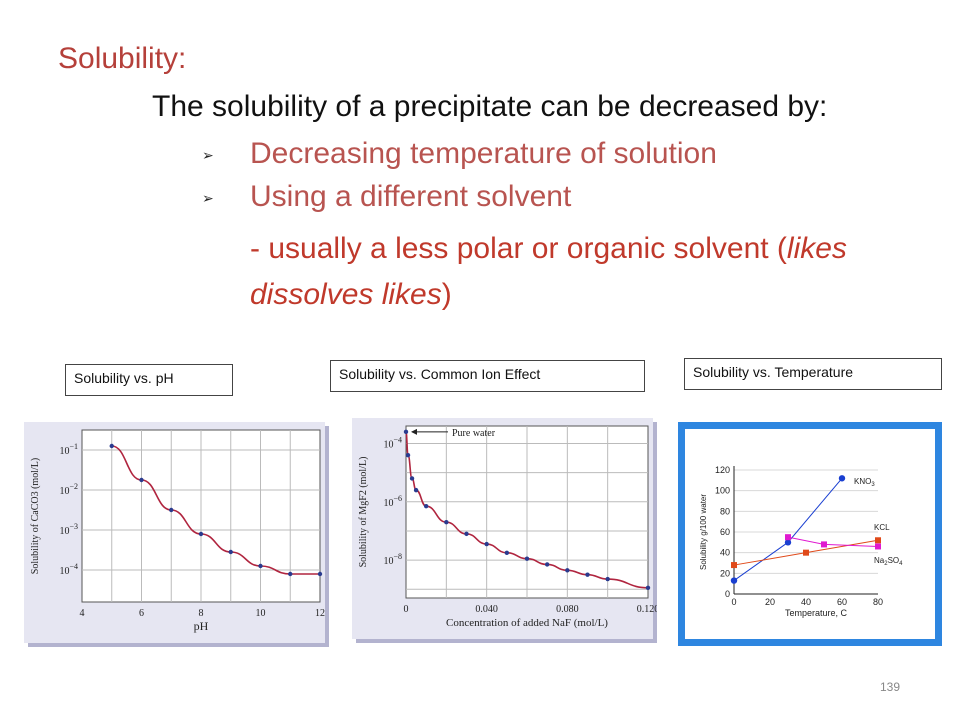 The height and width of the screenshot is (720, 960). Describe the element at coordinates (201, 613) in the screenshot. I see `x-tick-label: 8` at that location.